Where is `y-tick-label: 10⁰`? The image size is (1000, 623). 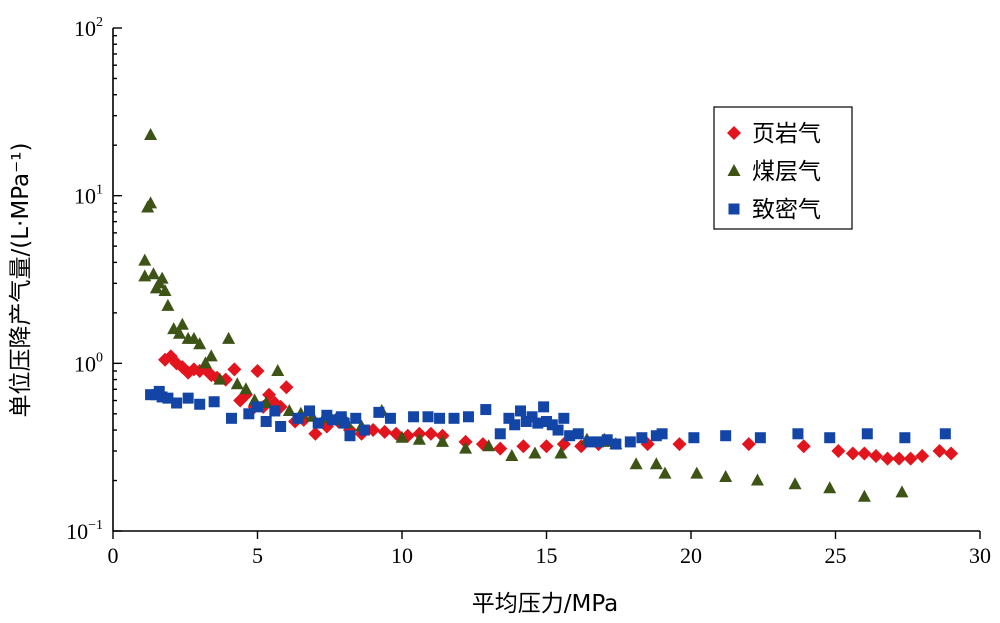
y-tick-label: 10⁰ is located at coordinates (88, 363).